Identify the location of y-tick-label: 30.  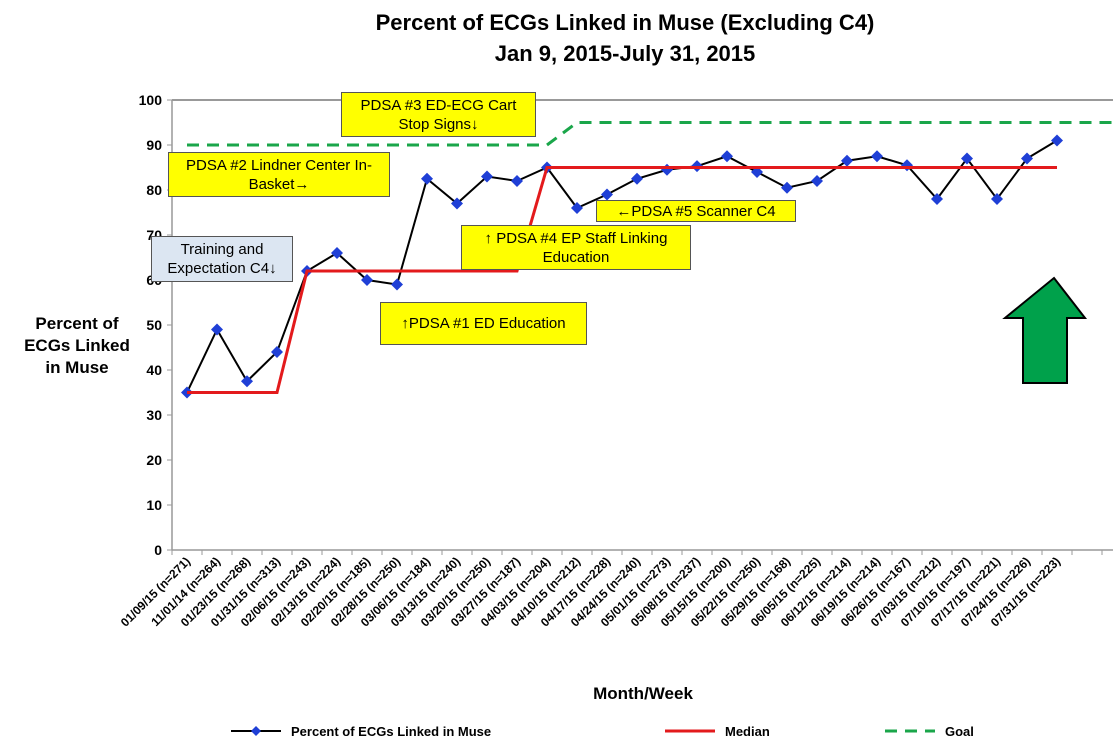
(154, 415).